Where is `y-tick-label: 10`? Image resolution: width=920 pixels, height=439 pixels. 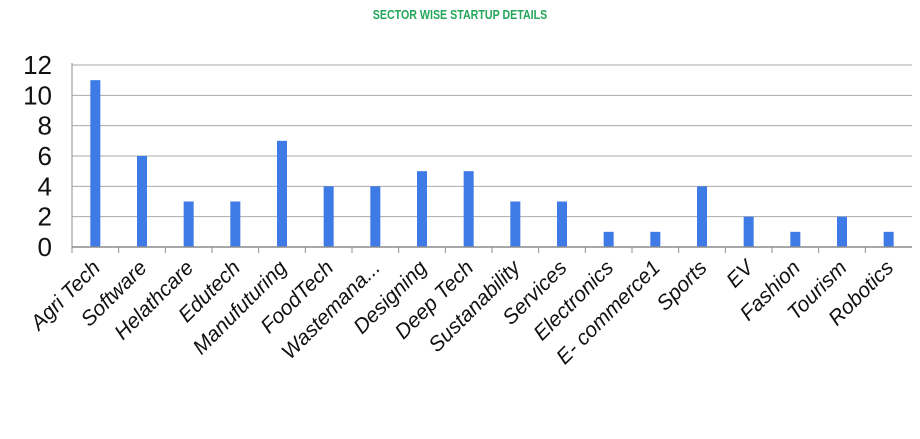
y-tick-label: 10 is located at coordinates (37, 95).